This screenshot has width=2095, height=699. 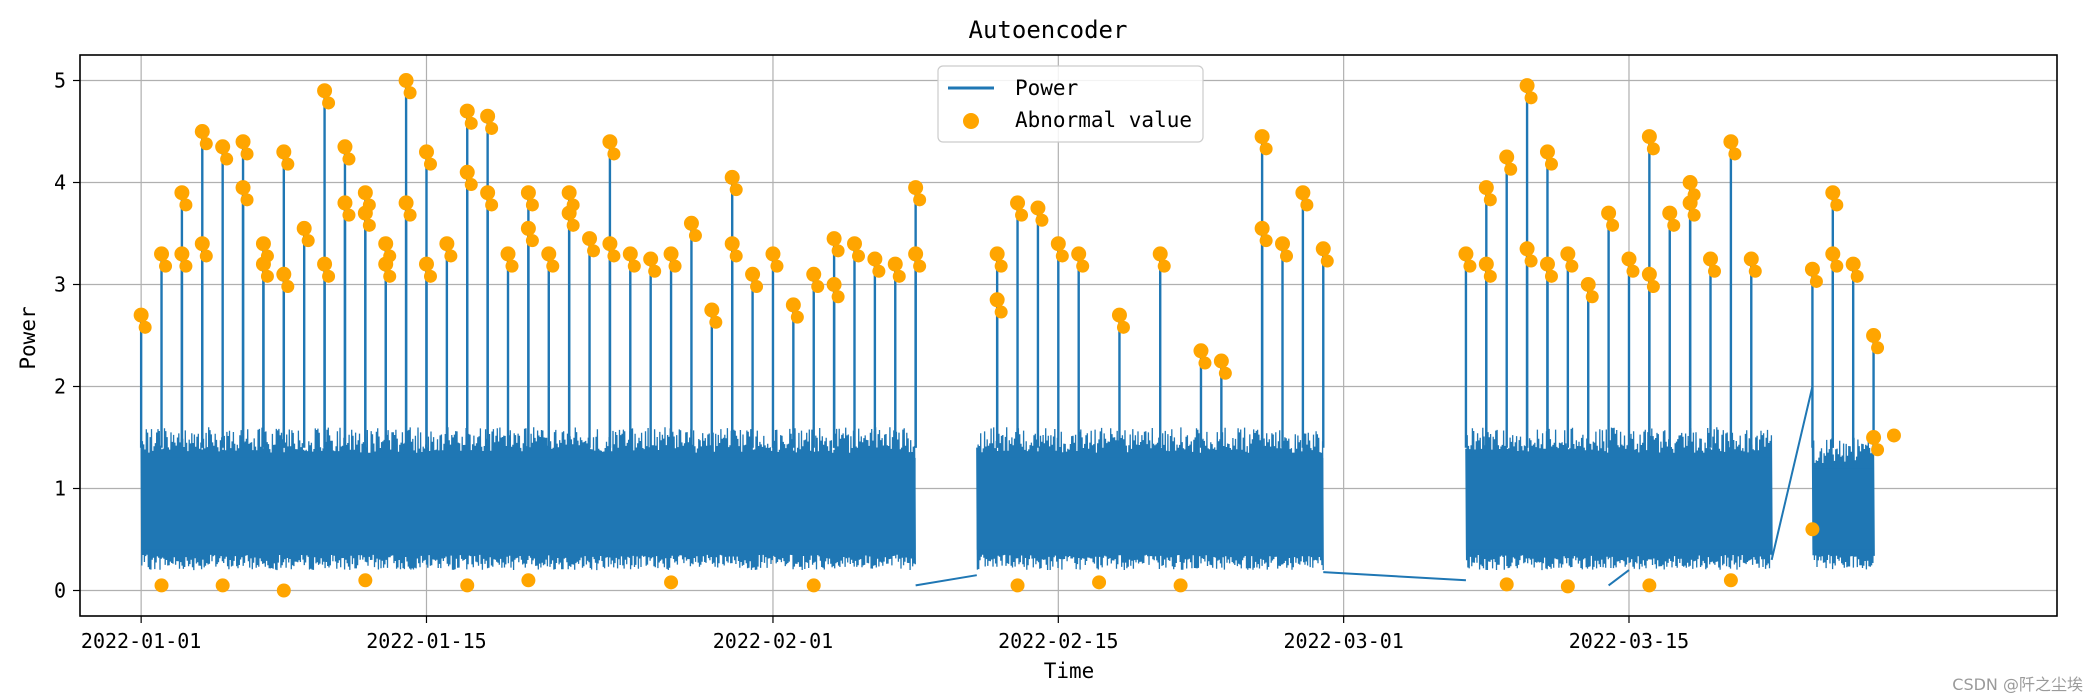 I want to click on legend-box, so click(x=1070, y=104).